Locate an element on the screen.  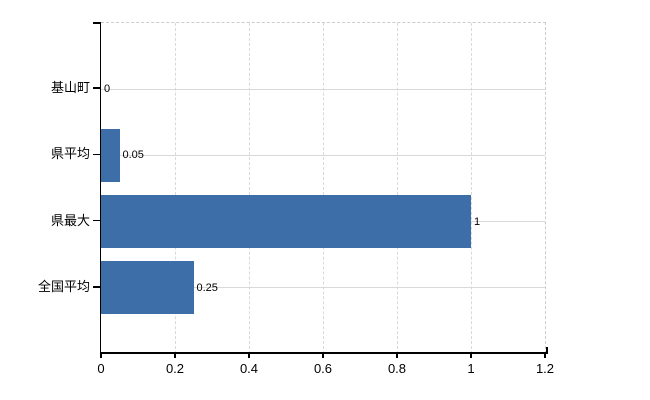
bar-value-label: 1 is located at coordinates (477, 221).